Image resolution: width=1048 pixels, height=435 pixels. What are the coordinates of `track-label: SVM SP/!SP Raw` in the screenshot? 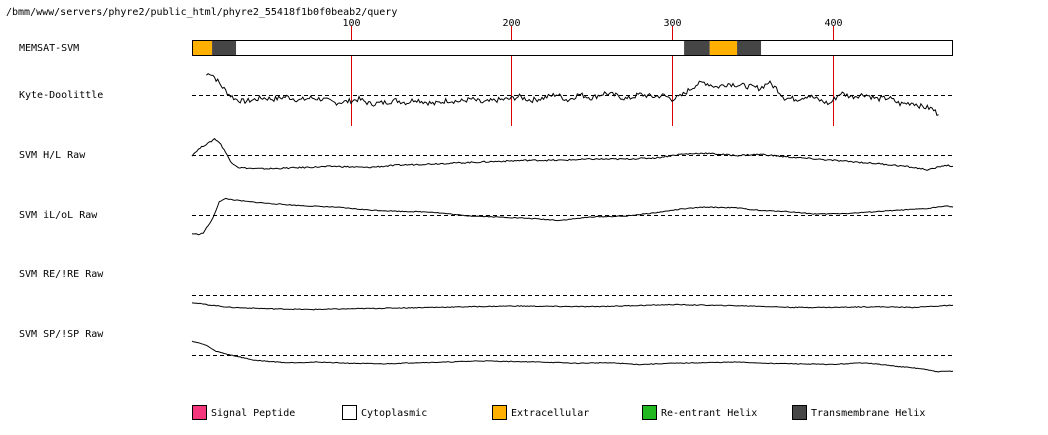 It's located at (61, 334).